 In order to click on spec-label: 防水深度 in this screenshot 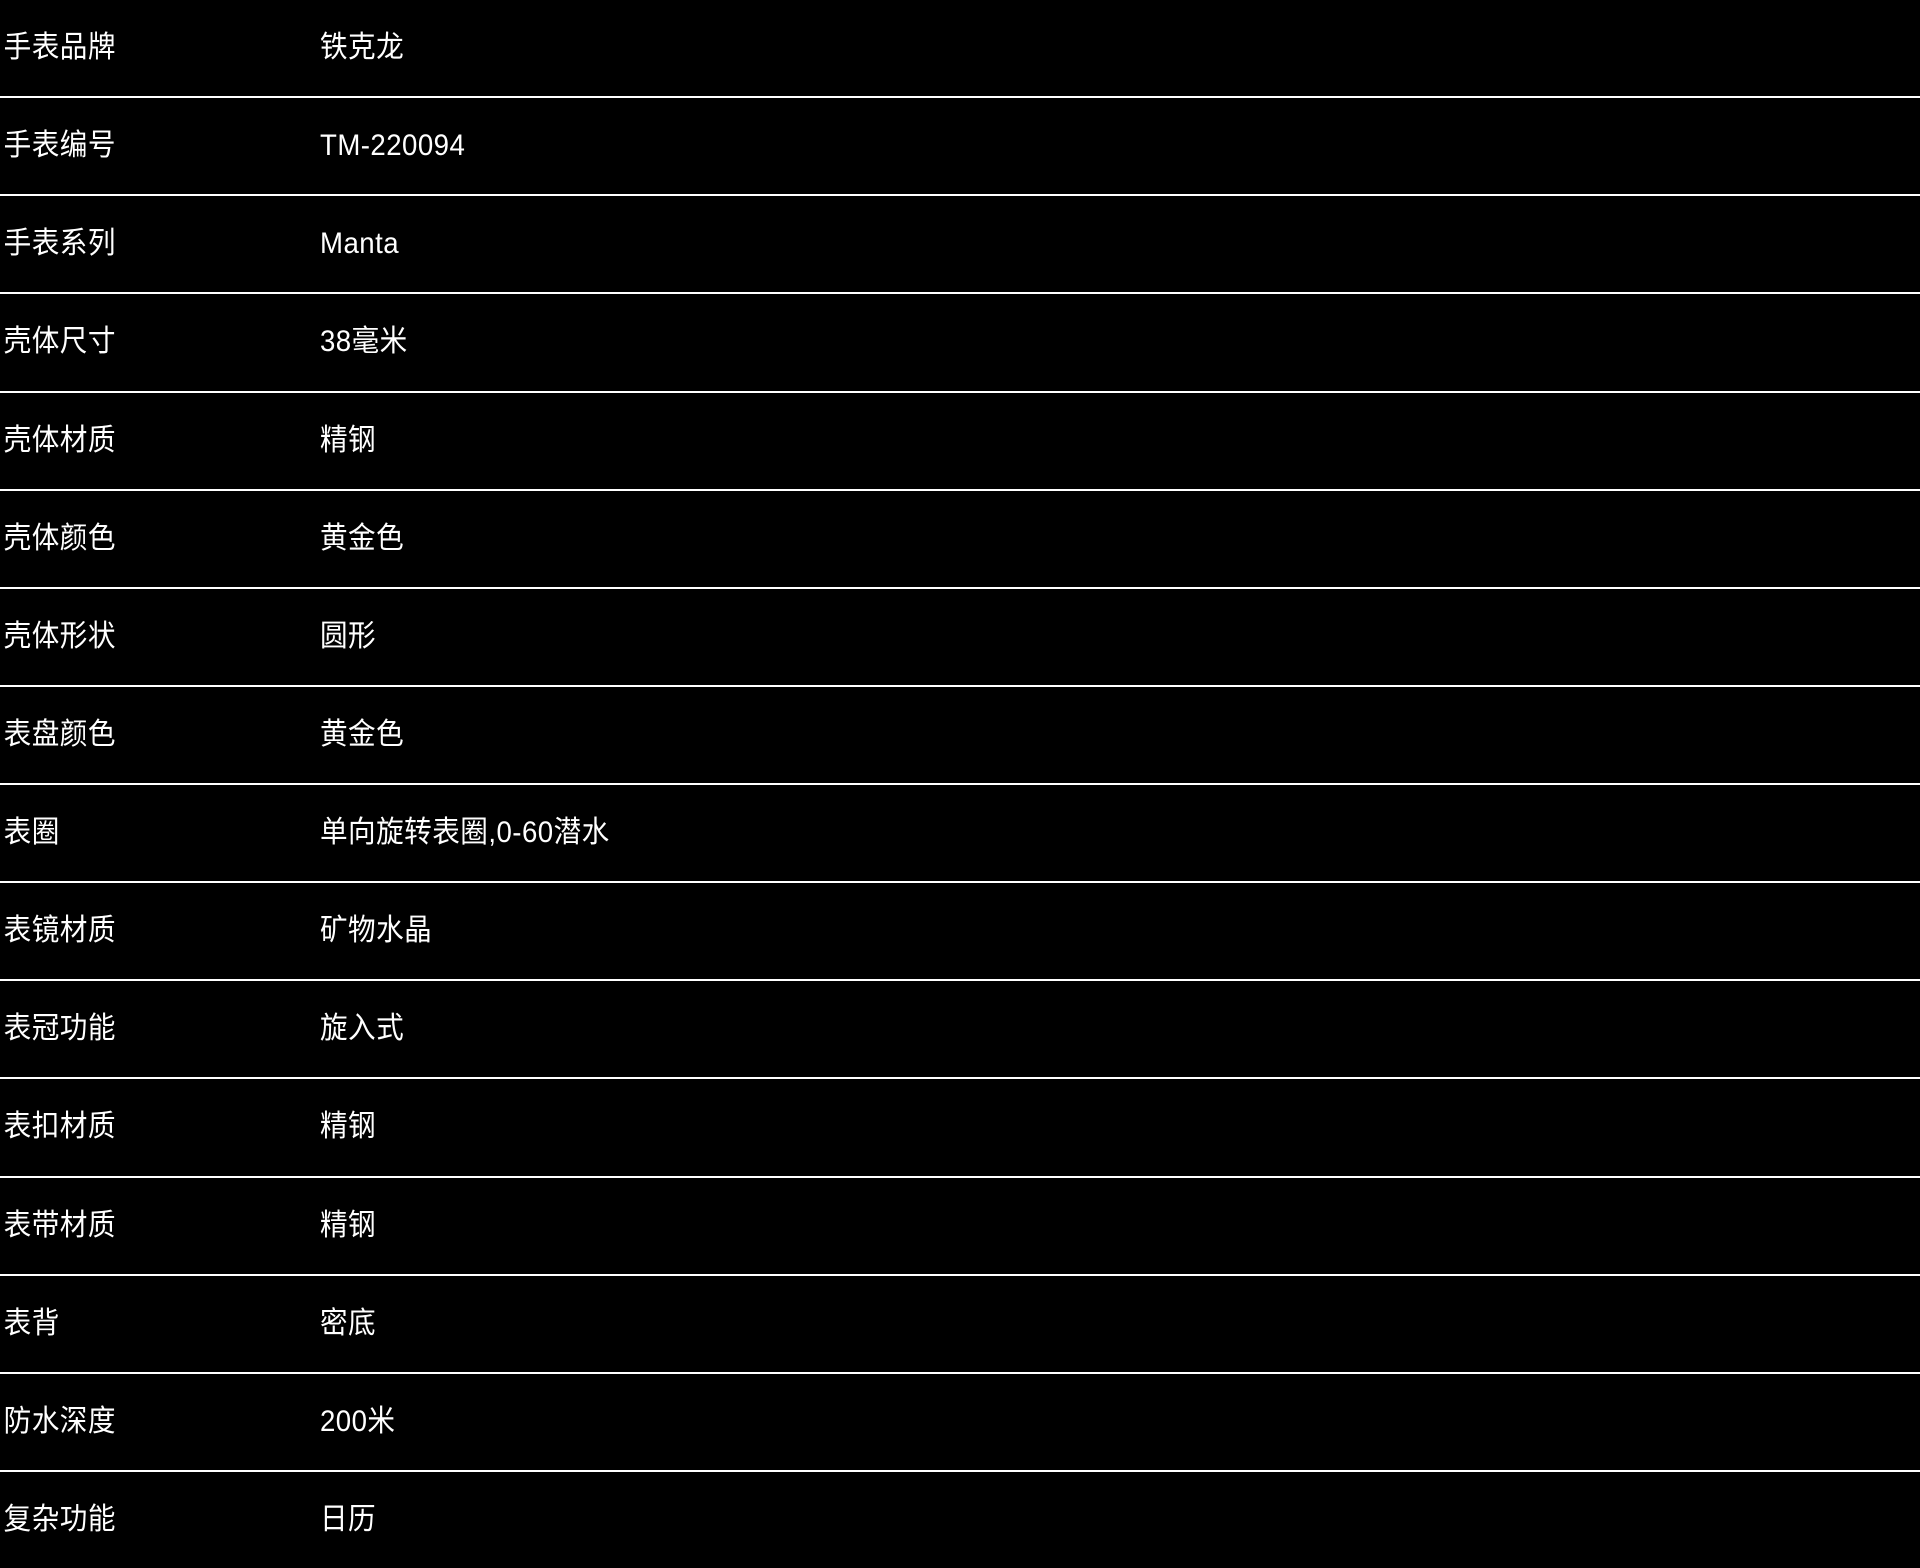, I will do `click(59, 1421)`.